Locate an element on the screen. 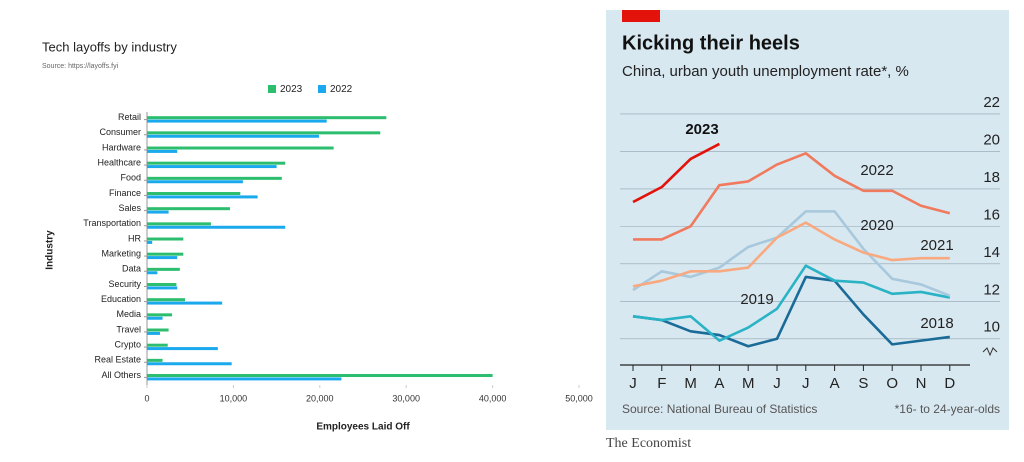  footer: The Economist is located at coordinates (648, 443).